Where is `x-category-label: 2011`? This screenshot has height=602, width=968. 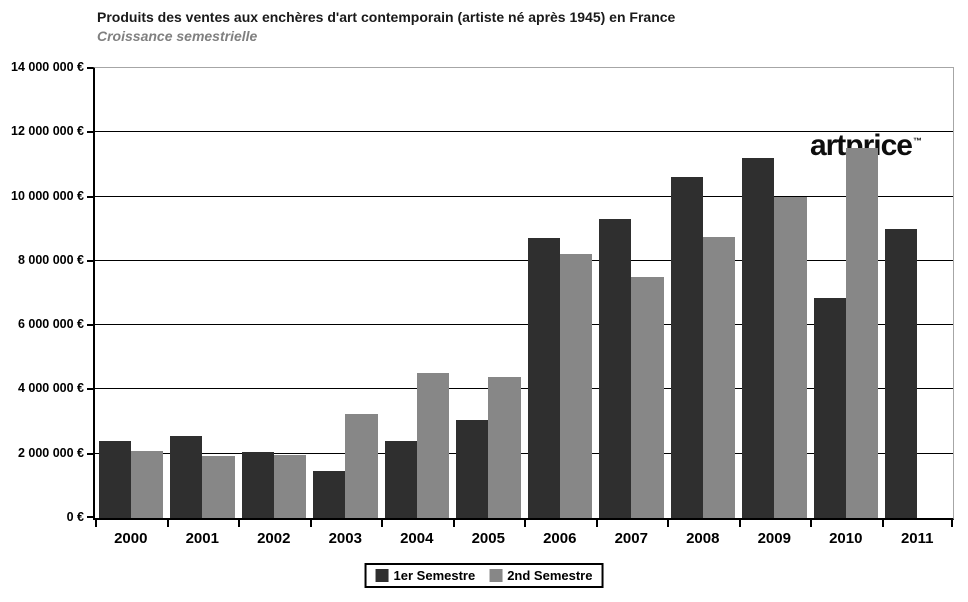 x-category-label: 2011 is located at coordinates (917, 538).